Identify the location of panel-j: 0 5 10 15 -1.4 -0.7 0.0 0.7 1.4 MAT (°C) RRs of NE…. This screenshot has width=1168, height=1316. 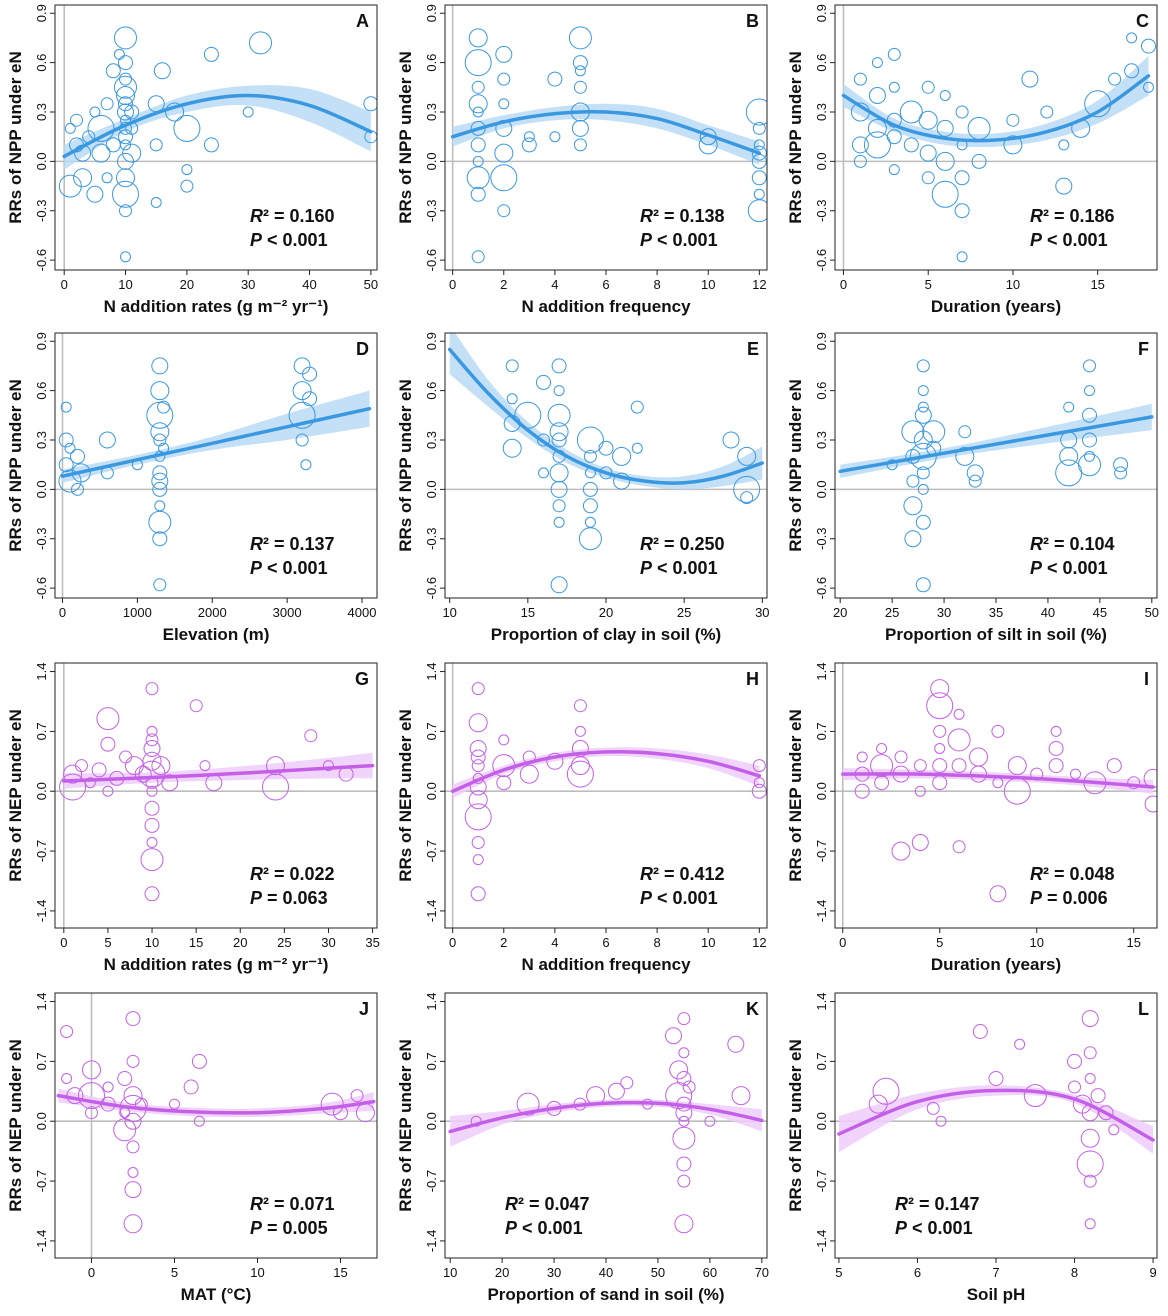
(192, 1148).